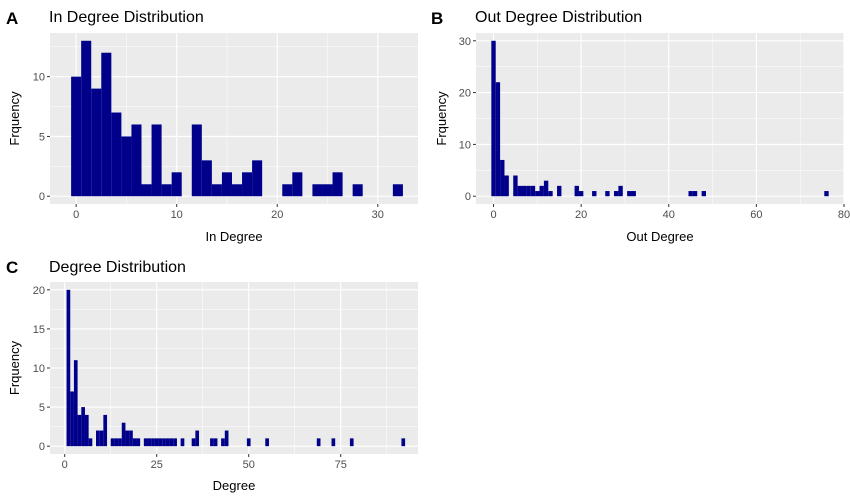 This screenshot has width=850, height=500. What do you see at coordinates (233, 236) in the screenshot?
I see `panel-a-x-axis-title: In Degree` at bounding box center [233, 236].